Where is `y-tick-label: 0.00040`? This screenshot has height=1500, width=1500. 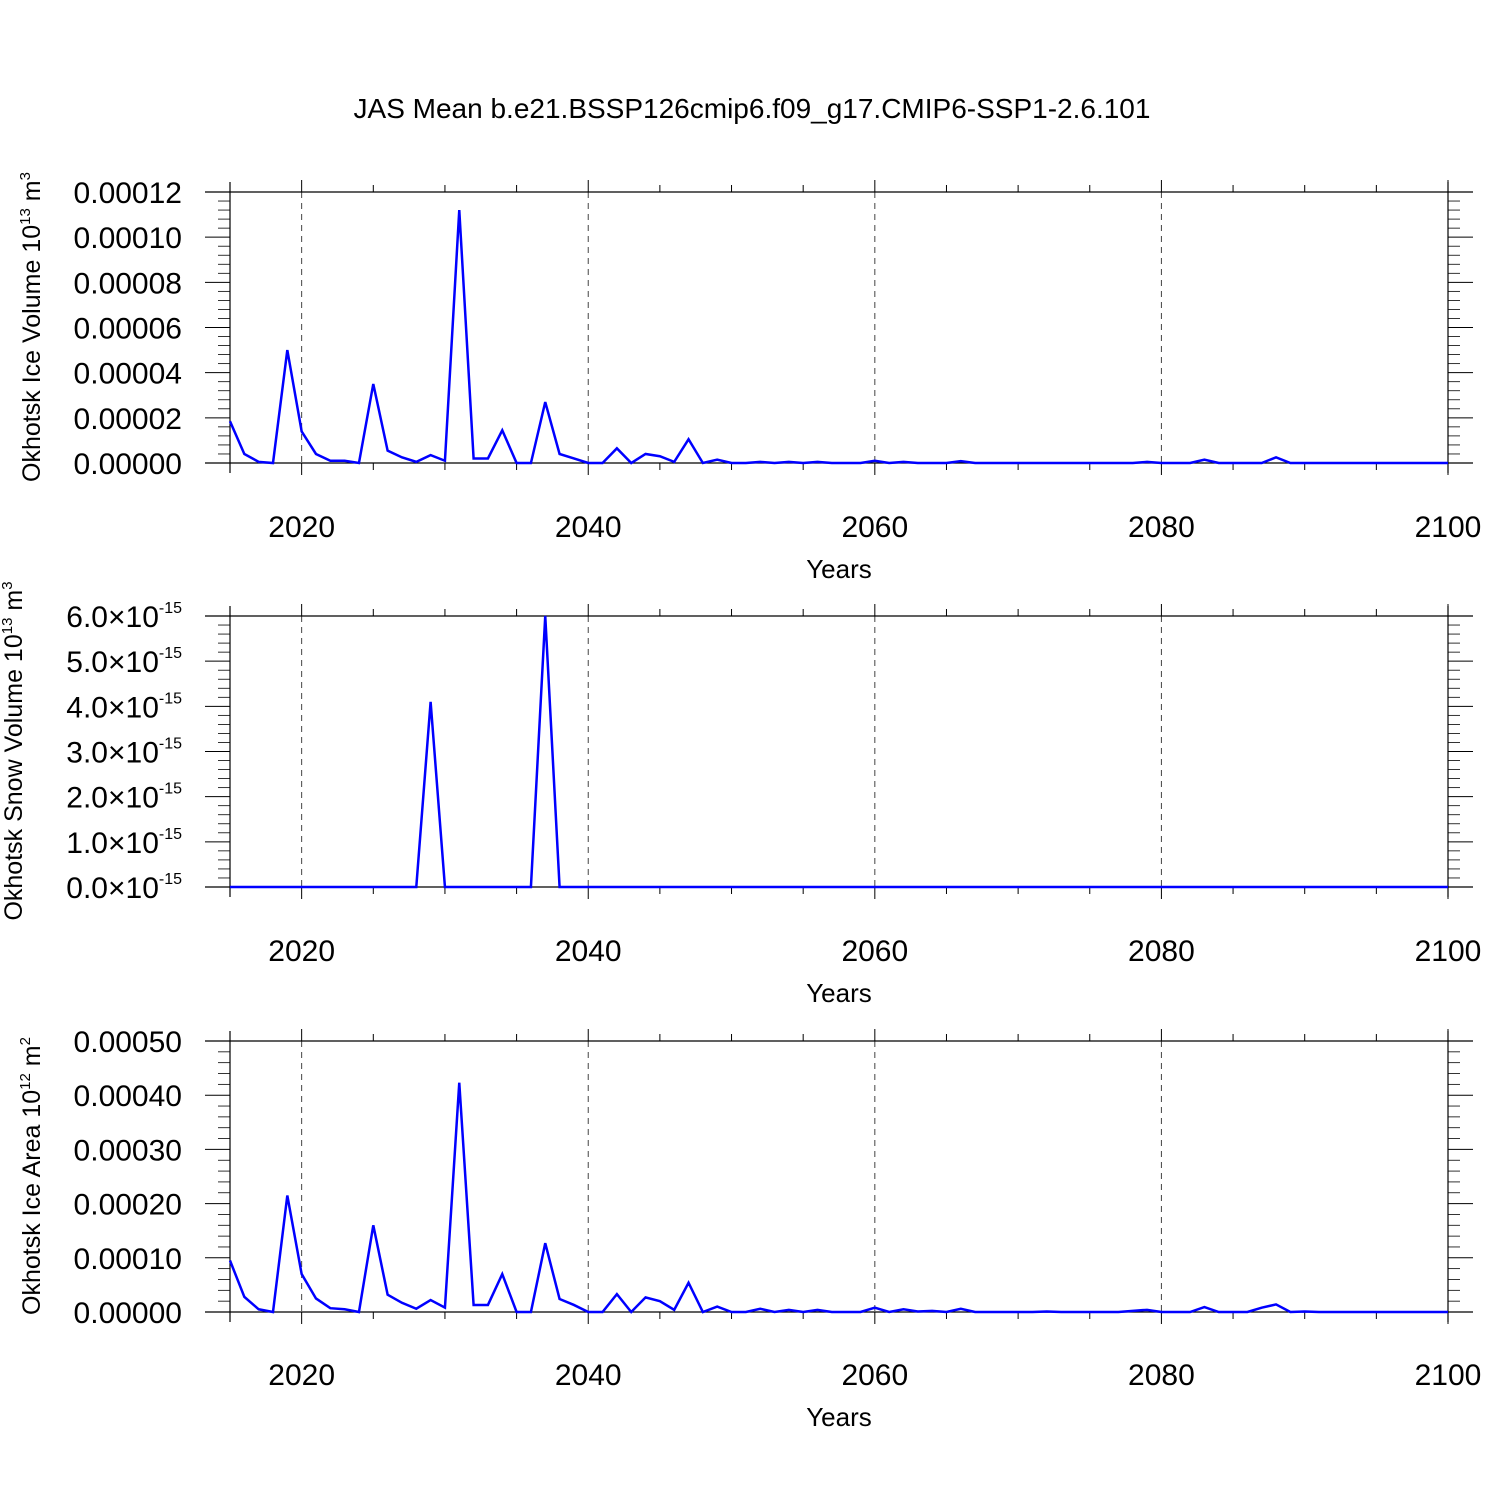
y-tick-label: 0.00040 is located at coordinates (128, 1096).